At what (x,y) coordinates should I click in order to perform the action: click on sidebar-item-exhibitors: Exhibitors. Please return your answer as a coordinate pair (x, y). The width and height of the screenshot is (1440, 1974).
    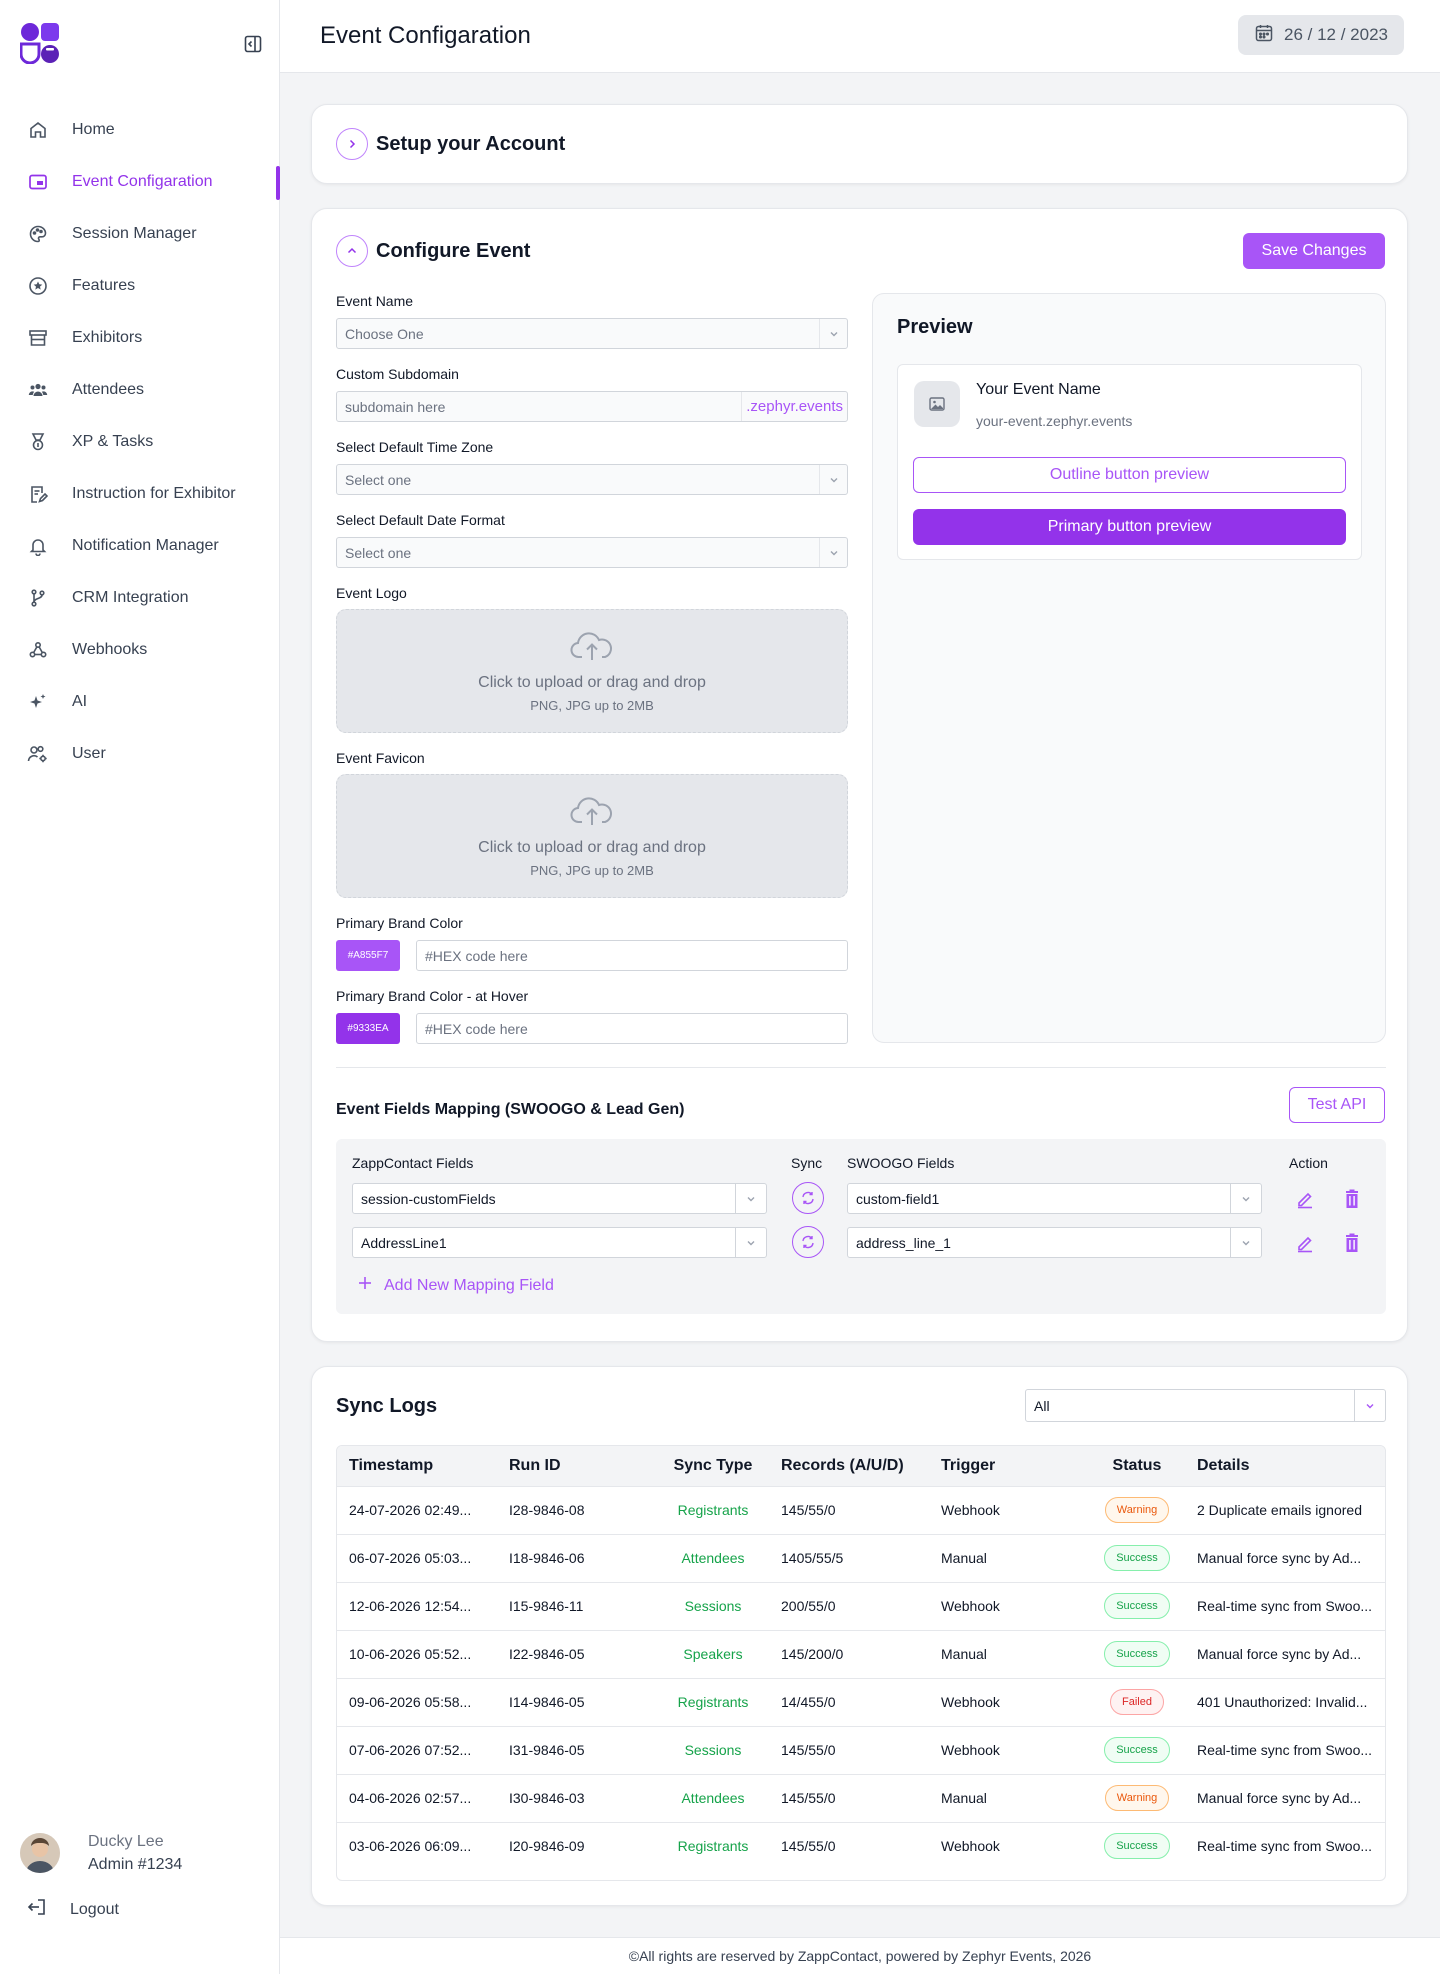
    Looking at the image, I should click on (140, 338).